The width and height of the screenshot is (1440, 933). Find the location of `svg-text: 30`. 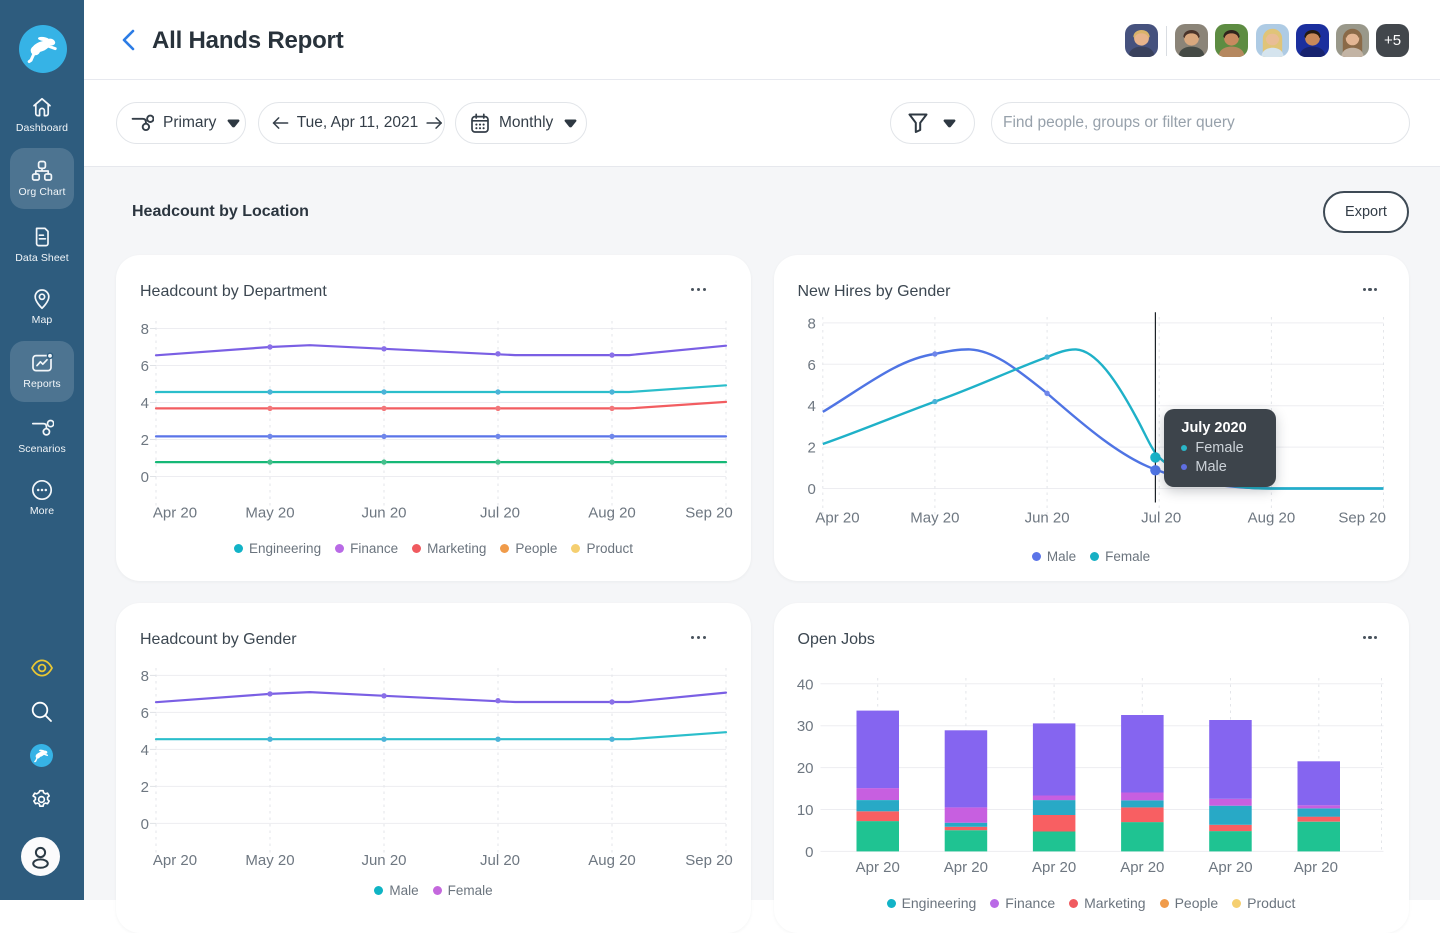

svg-text: 30 is located at coordinates (804, 726).